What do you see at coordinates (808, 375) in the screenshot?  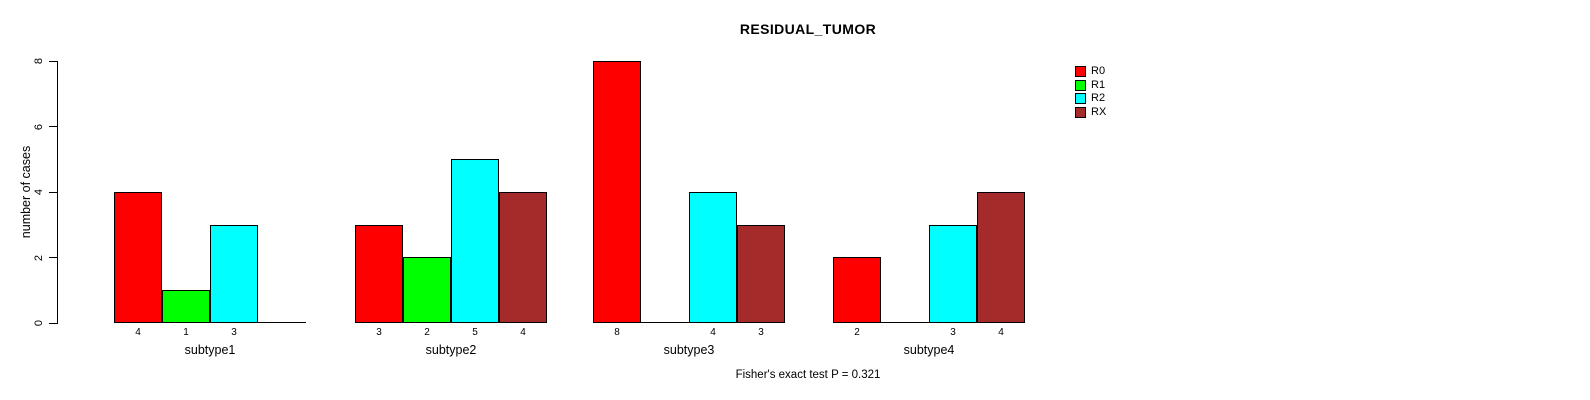 I see `fisher-test-annotation: Fisher's exact test P = 0.321` at bounding box center [808, 375].